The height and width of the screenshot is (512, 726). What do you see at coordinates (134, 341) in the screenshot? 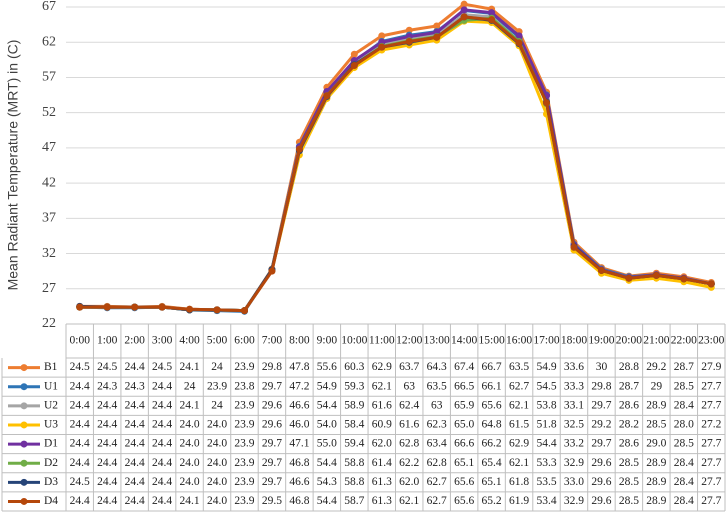
I see `x-tick-label: 2:00` at bounding box center [134, 341].